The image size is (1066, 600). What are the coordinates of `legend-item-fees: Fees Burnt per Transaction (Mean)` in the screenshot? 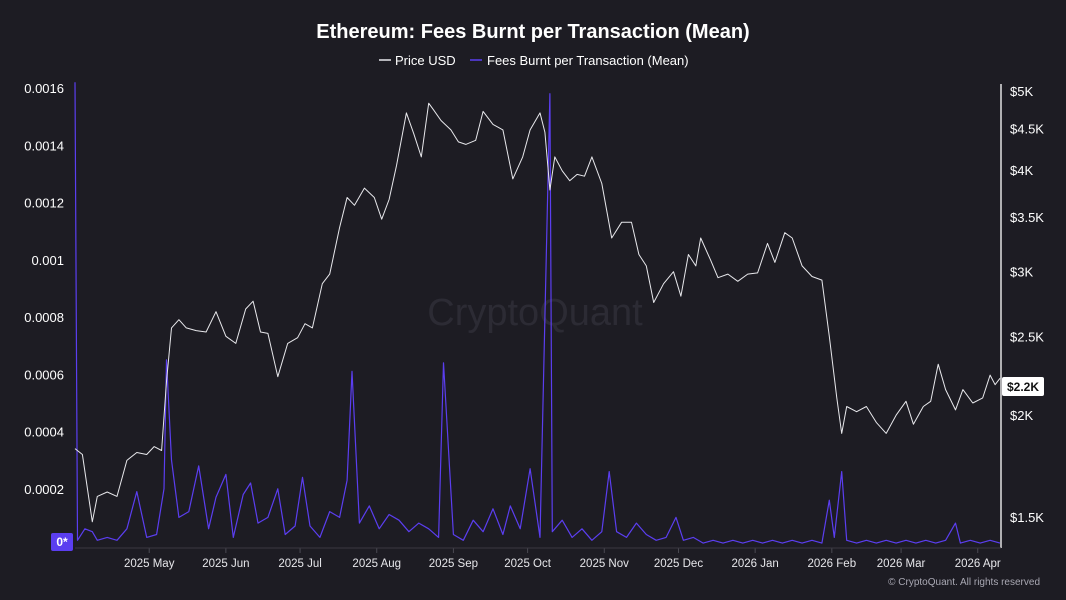 It's located at (579, 60).